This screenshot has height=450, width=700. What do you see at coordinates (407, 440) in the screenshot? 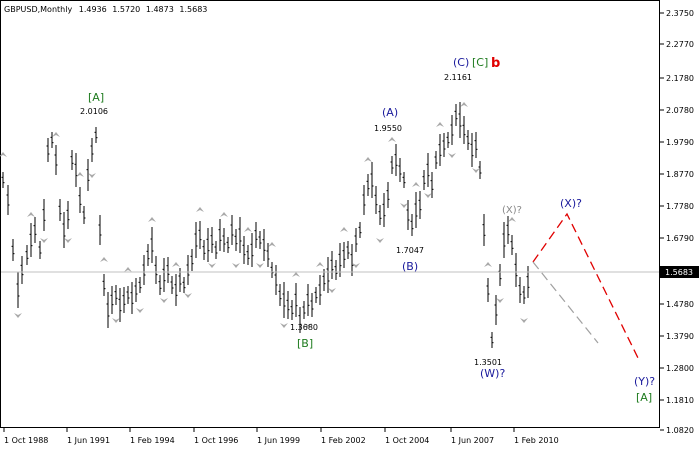
I see `time-tick-label: 1 Oct 2004` at bounding box center [407, 440].